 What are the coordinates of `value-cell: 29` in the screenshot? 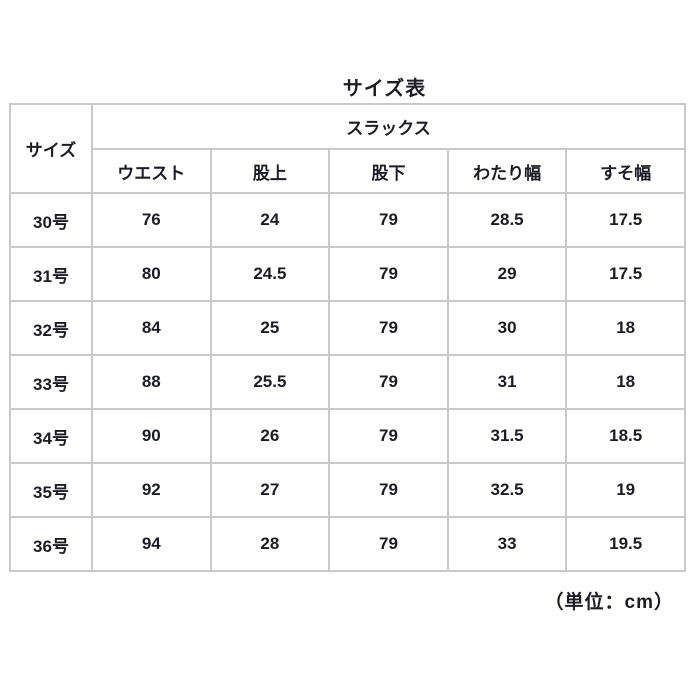 It's located at (507, 274).